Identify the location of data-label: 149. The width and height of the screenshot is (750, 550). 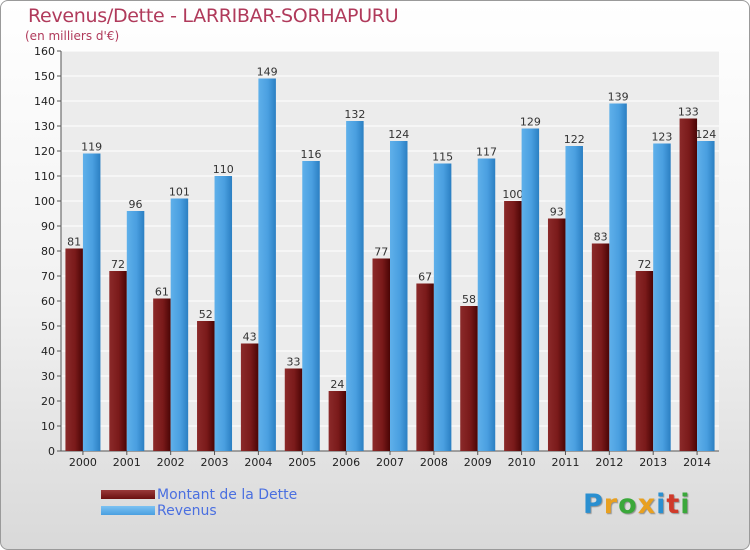
(267, 72).